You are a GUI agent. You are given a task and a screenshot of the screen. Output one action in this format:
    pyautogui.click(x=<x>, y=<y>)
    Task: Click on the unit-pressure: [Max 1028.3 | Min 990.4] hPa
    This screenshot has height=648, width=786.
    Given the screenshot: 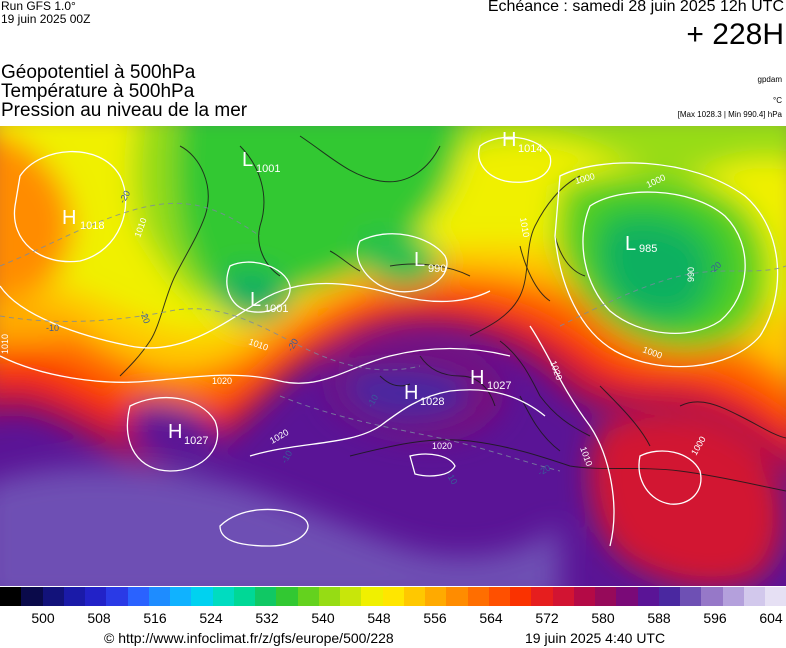 What is the action you would take?
    pyautogui.click(x=729, y=114)
    